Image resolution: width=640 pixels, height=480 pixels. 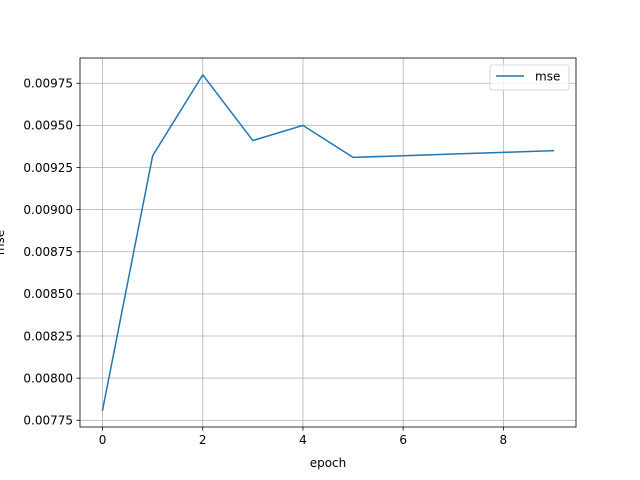 What do you see at coordinates (328, 463) in the screenshot?
I see `x-axis-label: epoch` at bounding box center [328, 463].